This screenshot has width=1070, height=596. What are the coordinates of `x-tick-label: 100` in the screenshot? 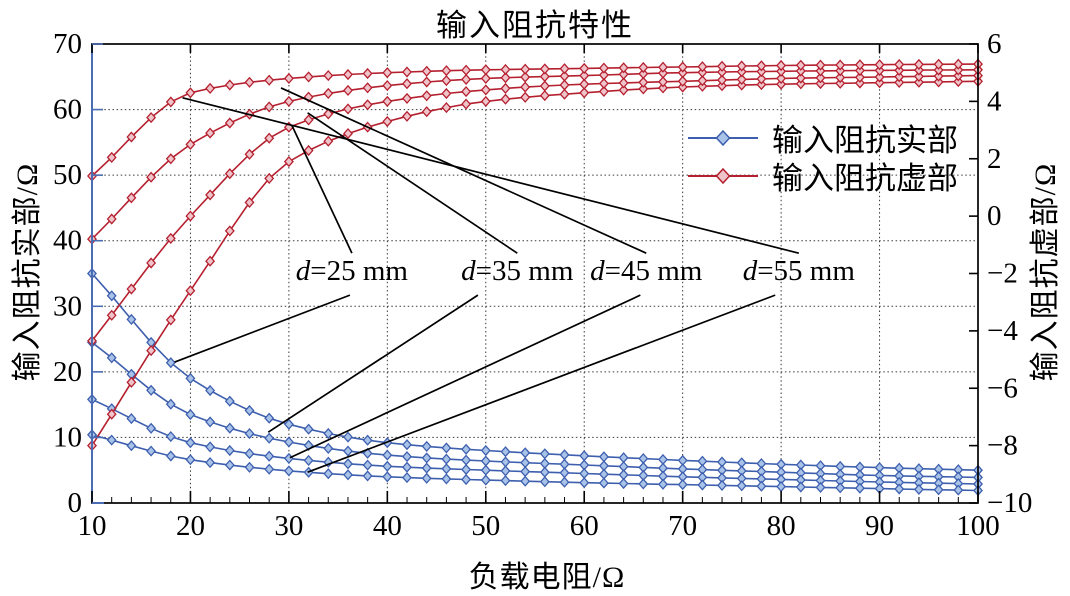 It's located at (978, 526).